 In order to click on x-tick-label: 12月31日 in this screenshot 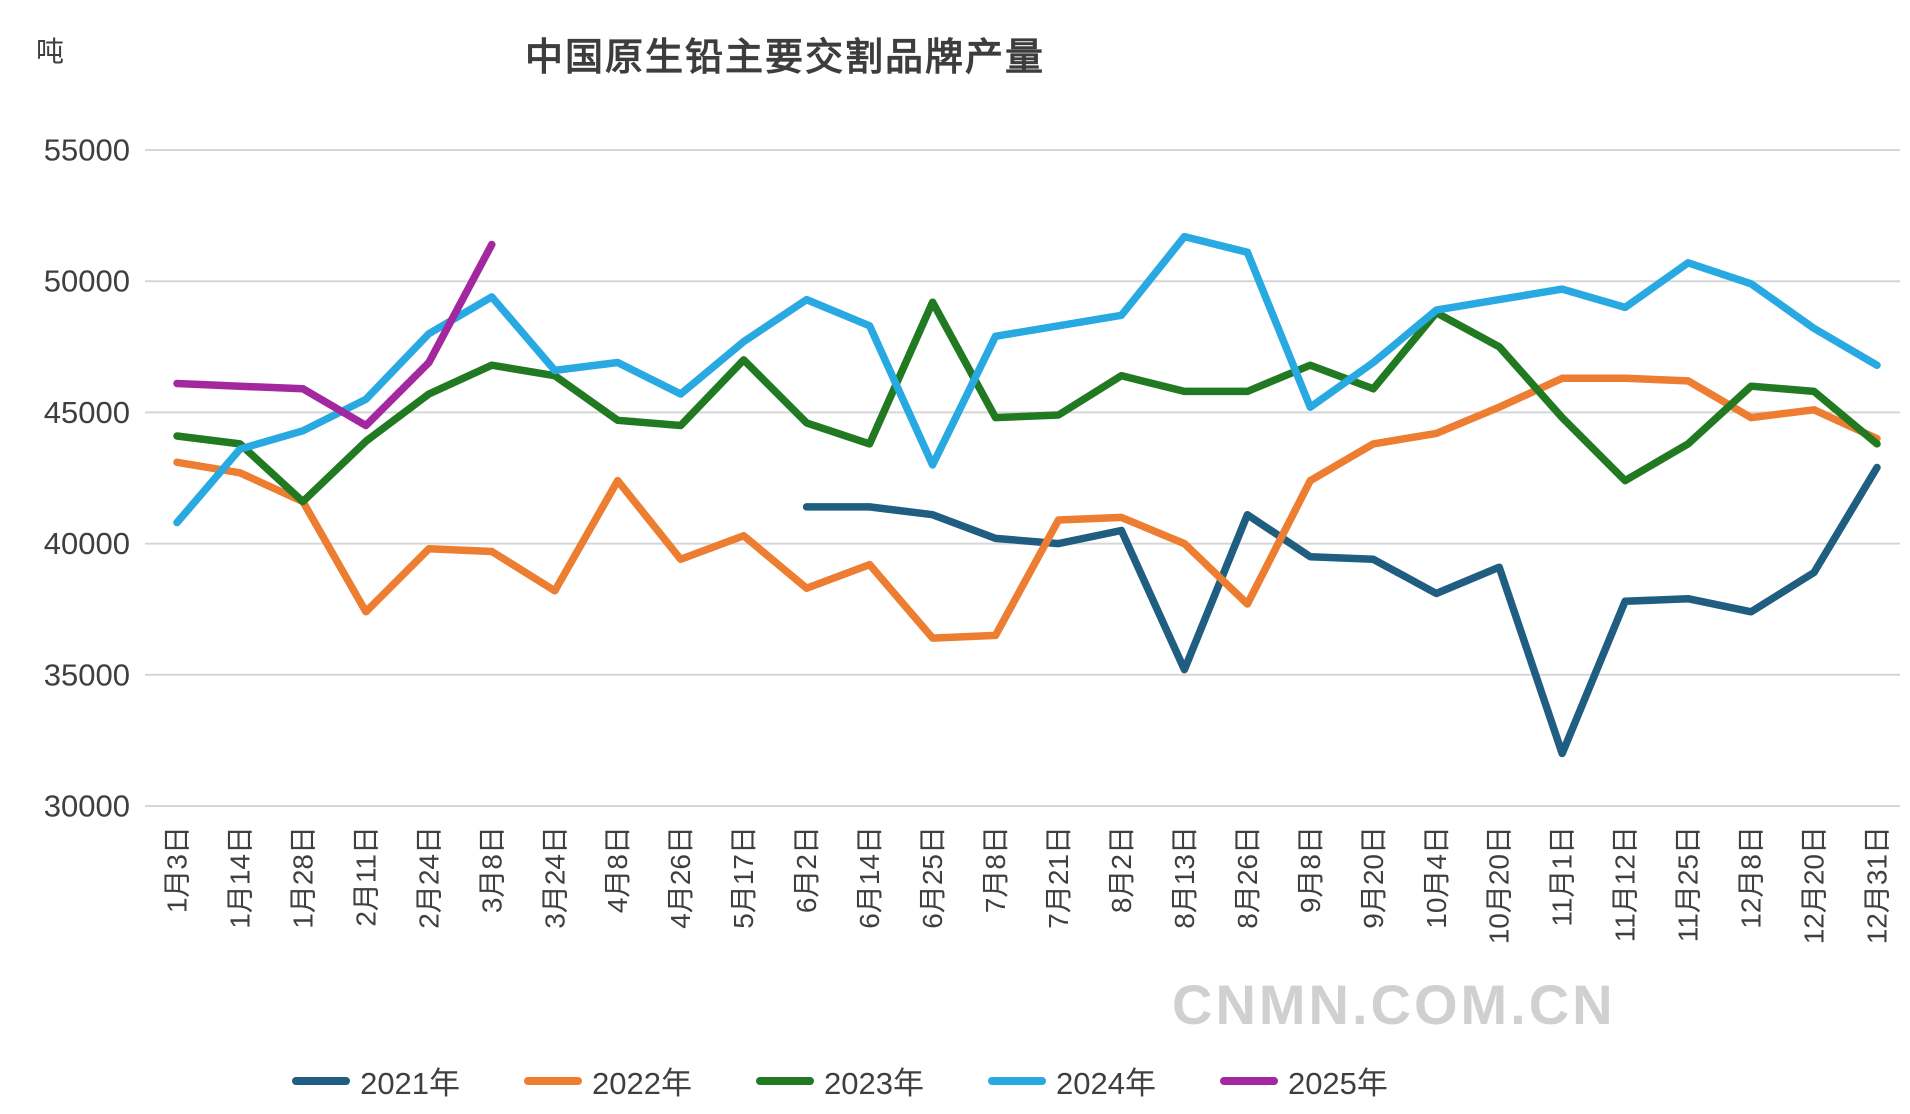, I will do `click(1877, 885)`.